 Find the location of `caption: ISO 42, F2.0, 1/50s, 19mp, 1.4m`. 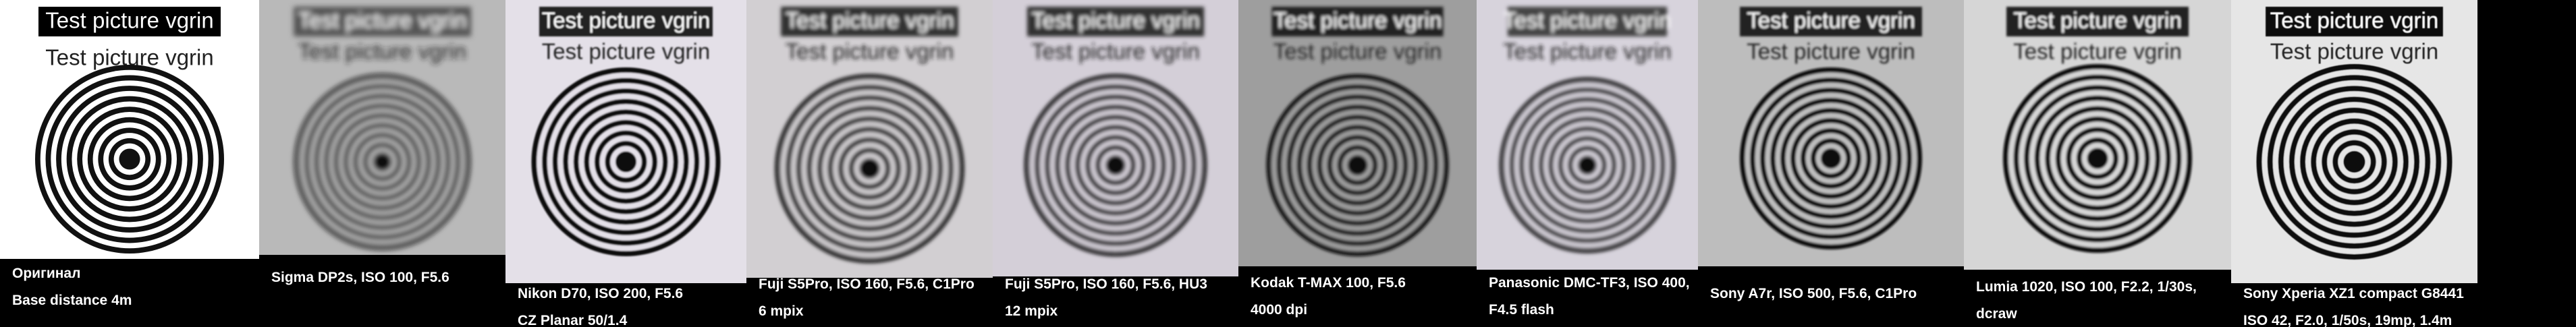

caption: ISO 42, F2.0, 1/50s, 19mp, 1.4m is located at coordinates (2347, 320).